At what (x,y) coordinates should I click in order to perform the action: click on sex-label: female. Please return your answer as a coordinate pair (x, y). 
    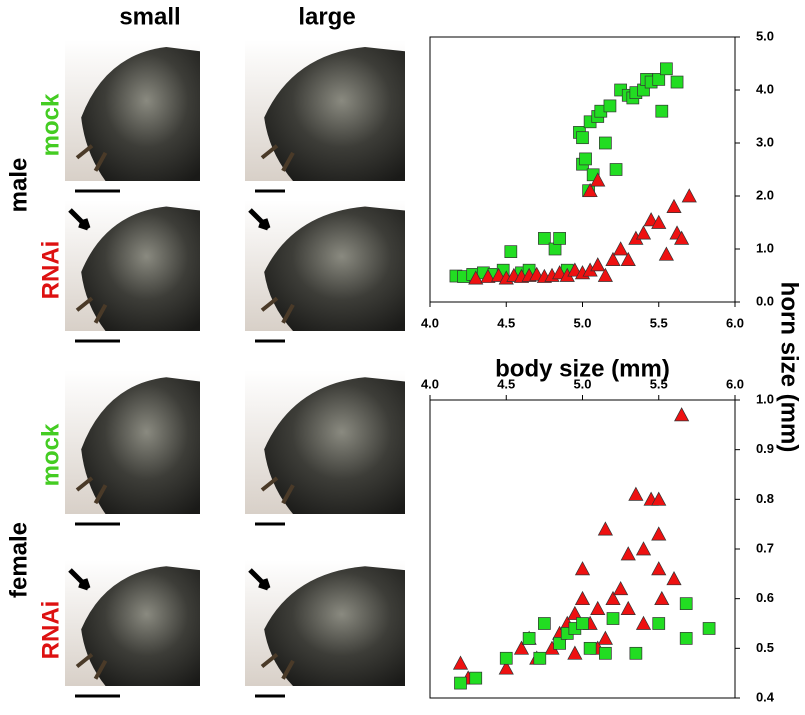
    Looking at the image, I should click on (18, 560).